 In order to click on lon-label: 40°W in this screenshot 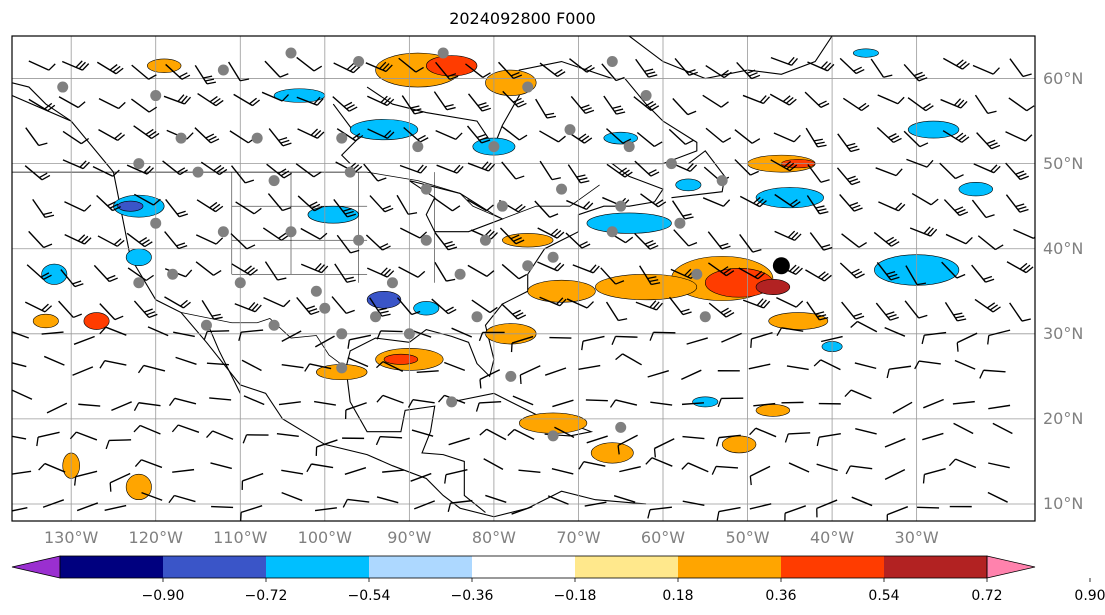, I will do `click(832, 537)`.